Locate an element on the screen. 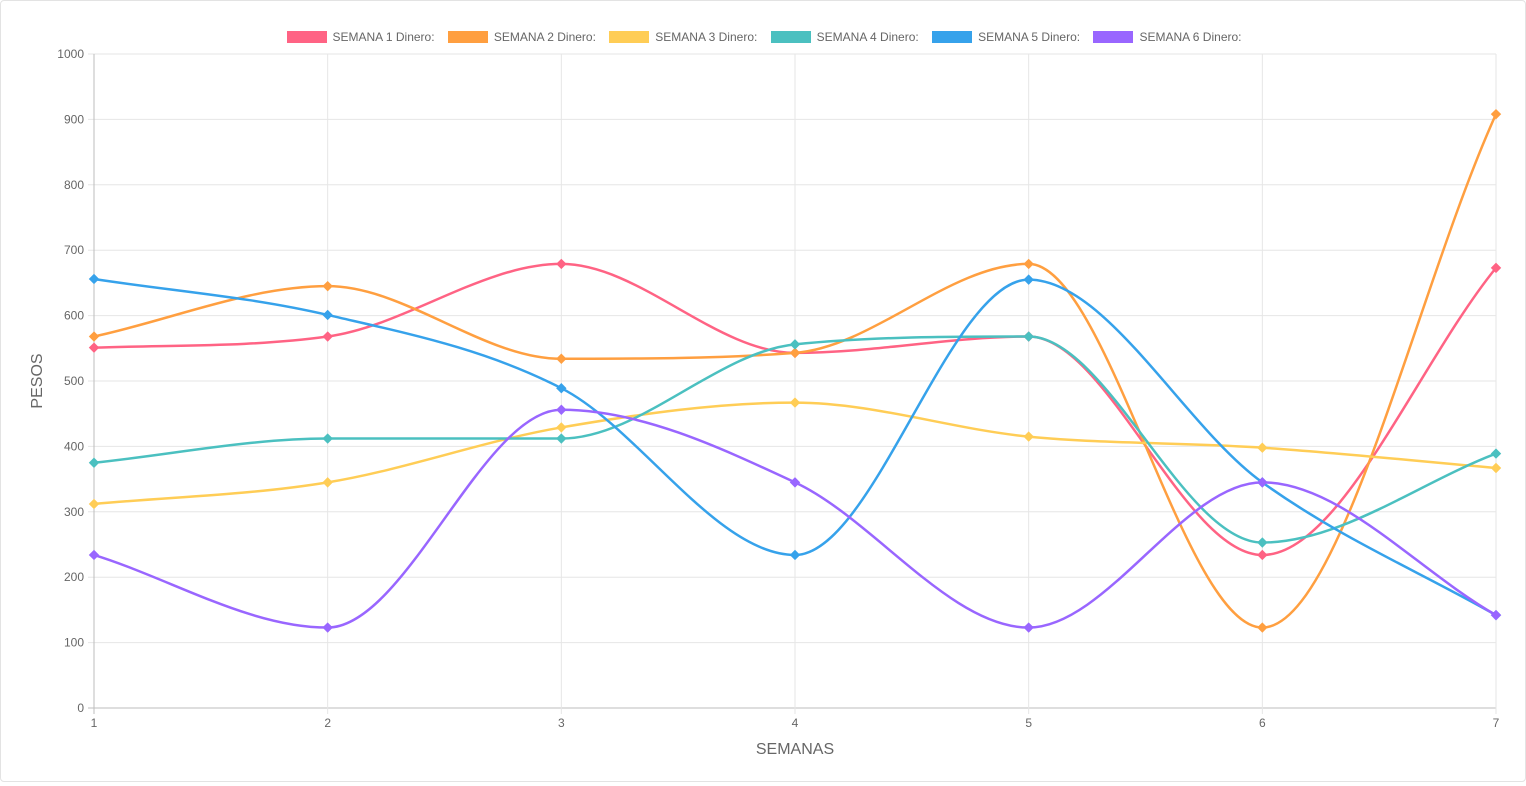 The height and width of the screenshot is (786, 1526). y-tick-label: 400 is located at coordinates (74, 446).